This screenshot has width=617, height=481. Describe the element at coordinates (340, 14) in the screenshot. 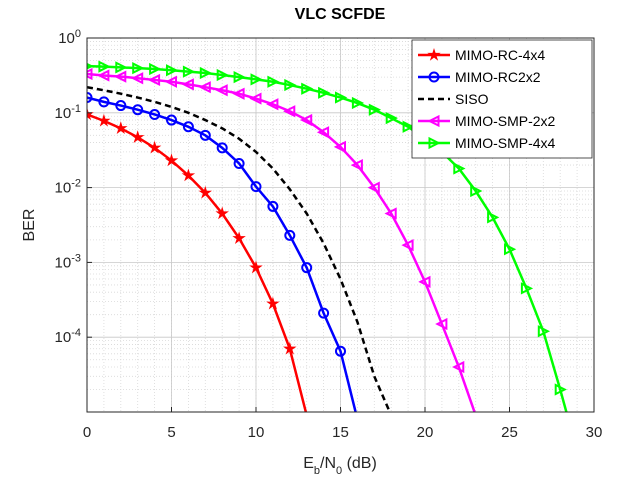

I see `chart-title: VLC SCFDE` at that location.